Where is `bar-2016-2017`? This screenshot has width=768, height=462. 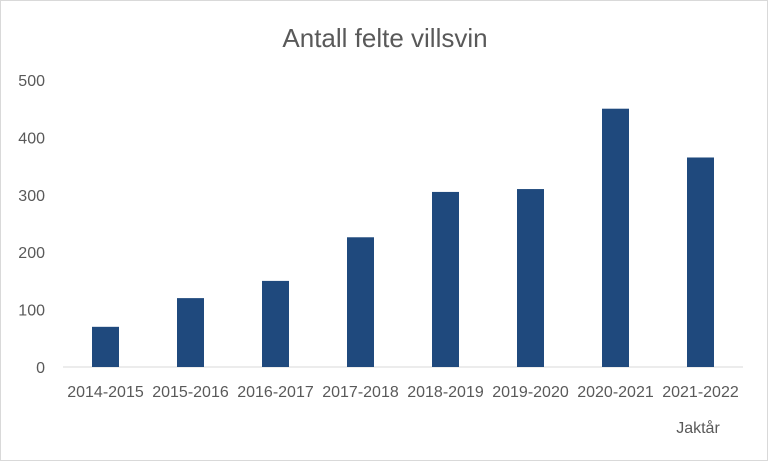 bar-2016-2017 is located at coordinates (275, 323).